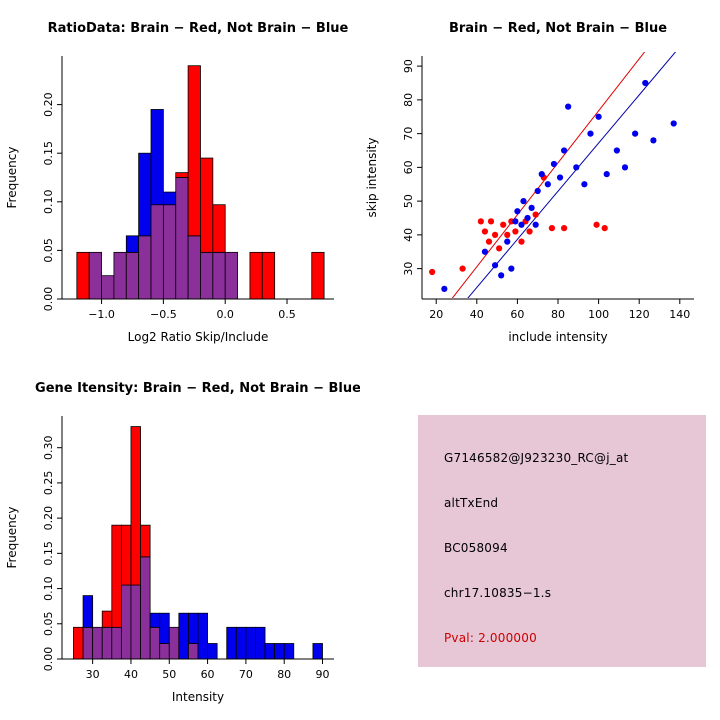 The width and height of the screenshot is (720, 720). I want to click on svg-text: include intensity, so click(557, 337).